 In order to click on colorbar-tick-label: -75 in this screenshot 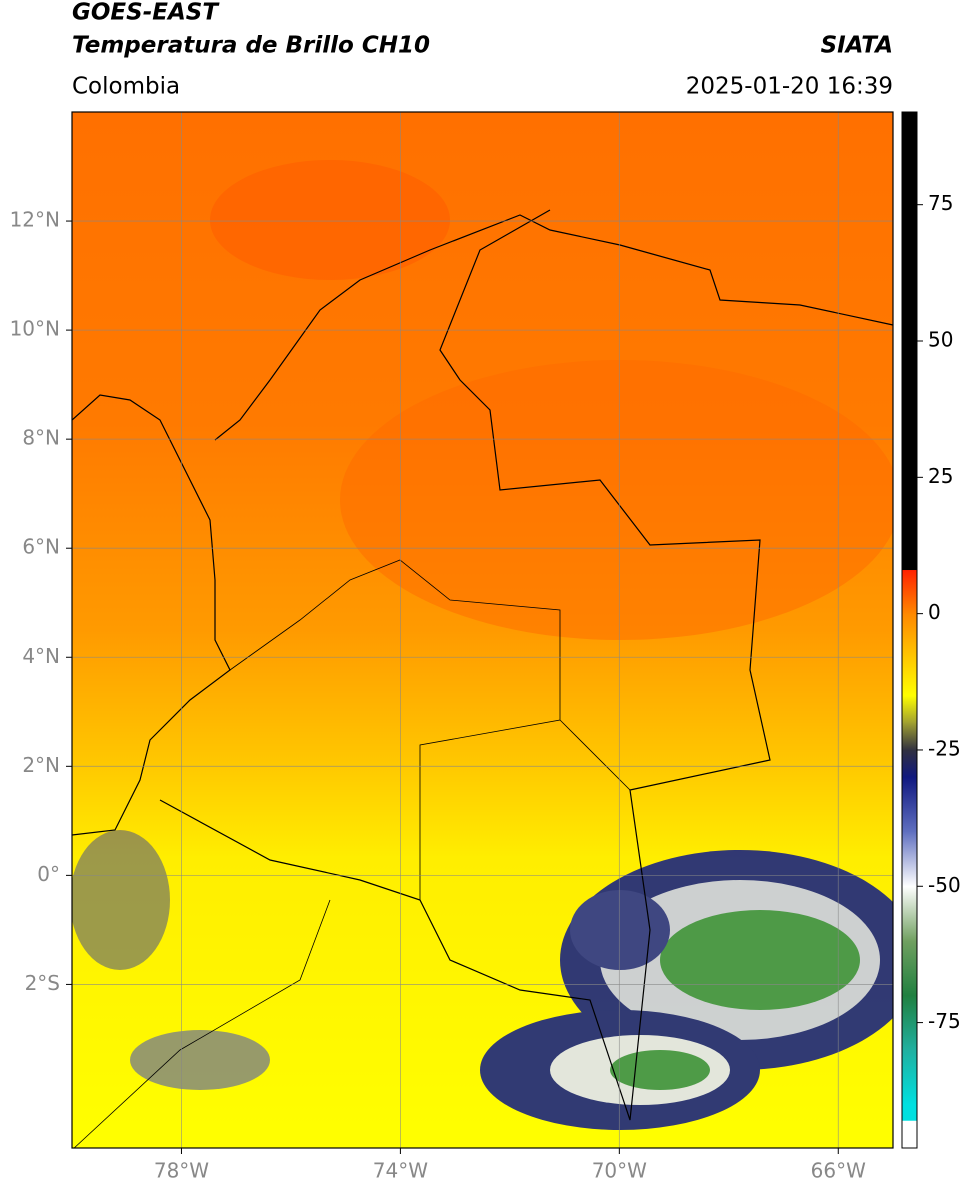, I will do `click(944, 1021)`.